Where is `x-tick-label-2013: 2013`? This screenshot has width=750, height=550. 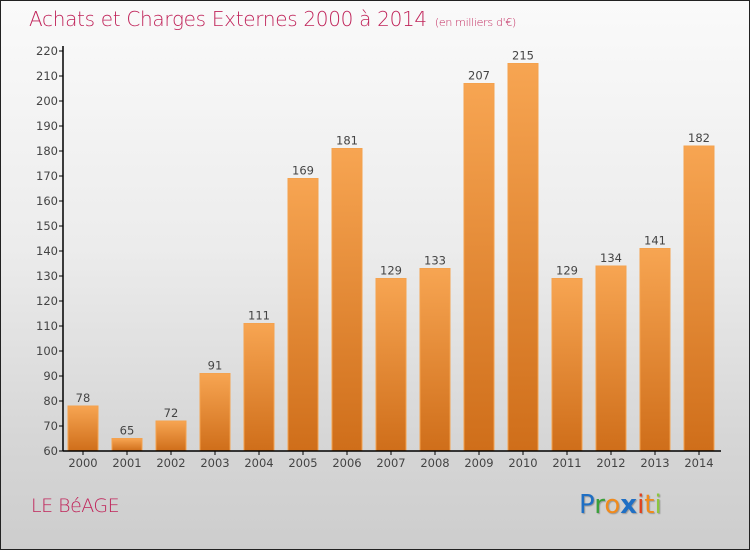
x-tick-label-2013: 2013 is located at coordinates (654, 463).